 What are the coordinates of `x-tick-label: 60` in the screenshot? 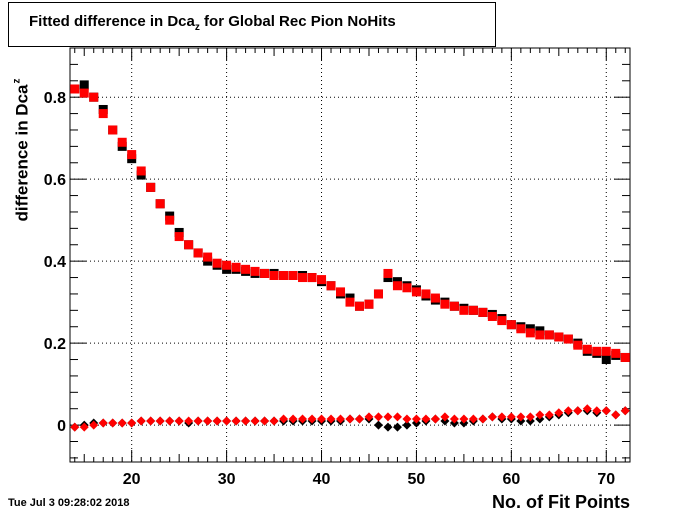 It's located at (511, 479).